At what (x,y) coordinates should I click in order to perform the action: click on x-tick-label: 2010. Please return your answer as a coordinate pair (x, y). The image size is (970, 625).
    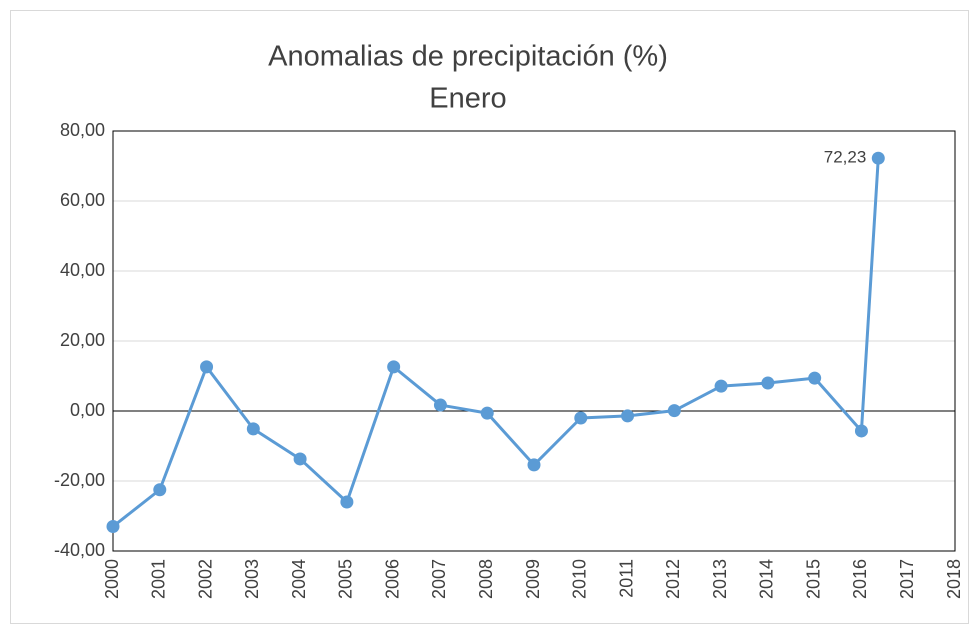
    Looking at the image, I should click on (580, 579).